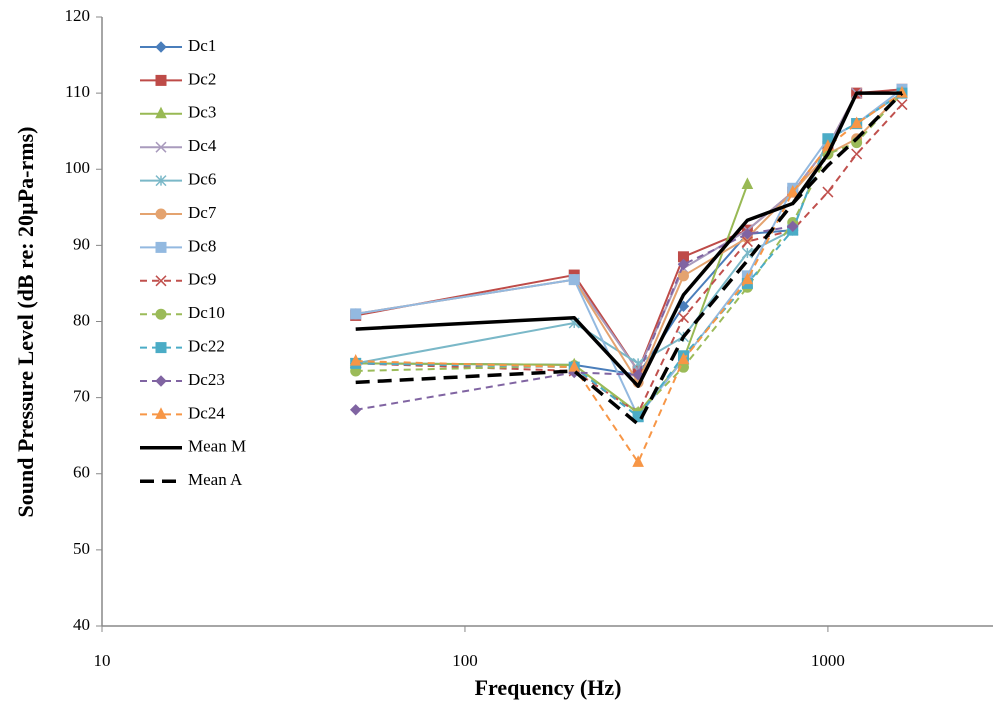 Image resolution: width=994 pixels, height=706 pixels. Describe the element at coordinates (206, 379) in the screenshot. I see `legend-label: Dc23` at that location.